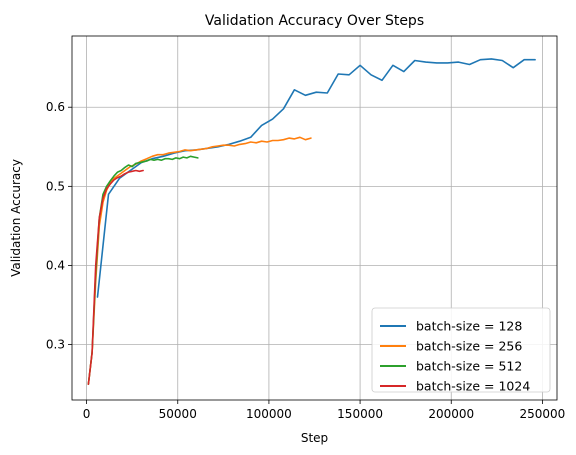 This screenshot has height=455, width=576. Describe the element at coordinates (469, 346) in the screenshot. I see `legend-label-2: batch-size = 256` at that location.